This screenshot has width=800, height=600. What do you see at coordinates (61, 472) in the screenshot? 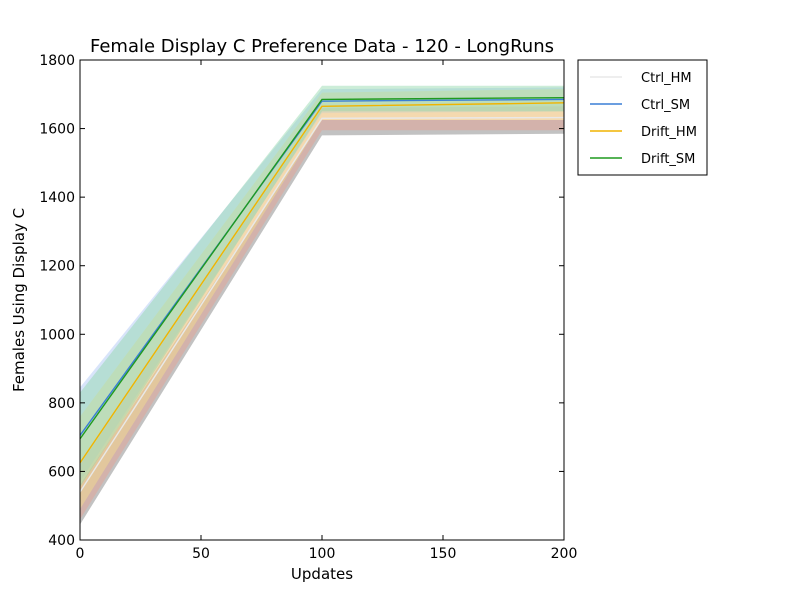
I see `y-tick-label: 600` at bounding box center [61, 472].